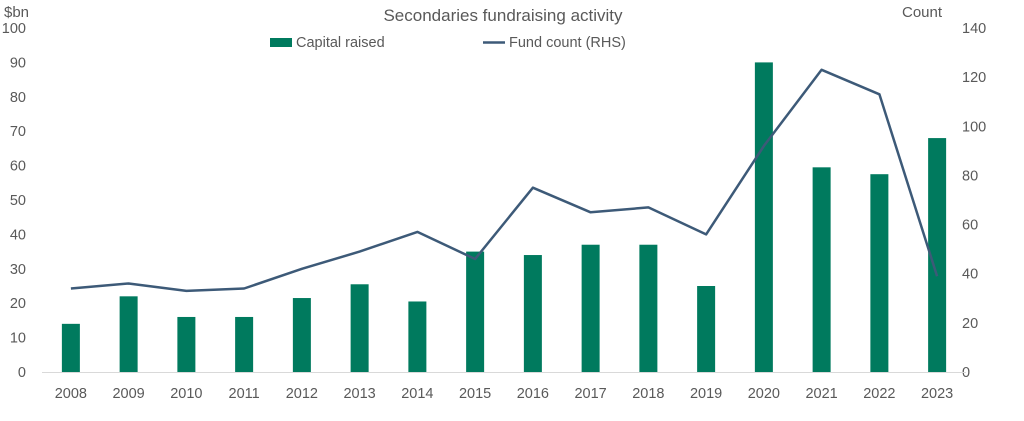  Describe the element at coordinates (970, 226) in the screenshot. I see `right-axis-tick-label: 60` at that location.